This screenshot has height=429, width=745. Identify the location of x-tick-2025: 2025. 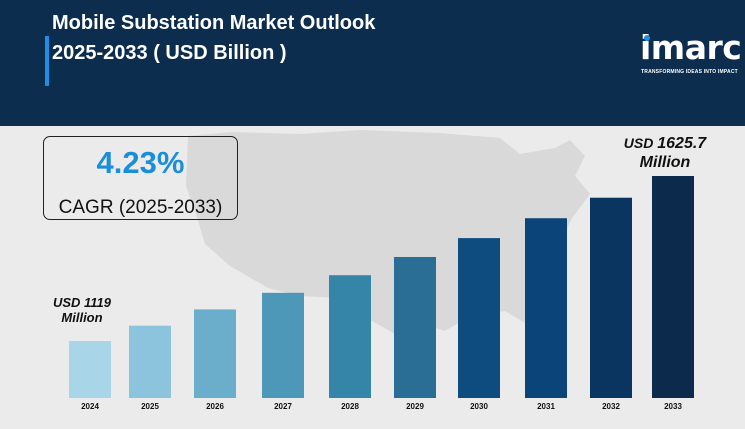
(150, 406).